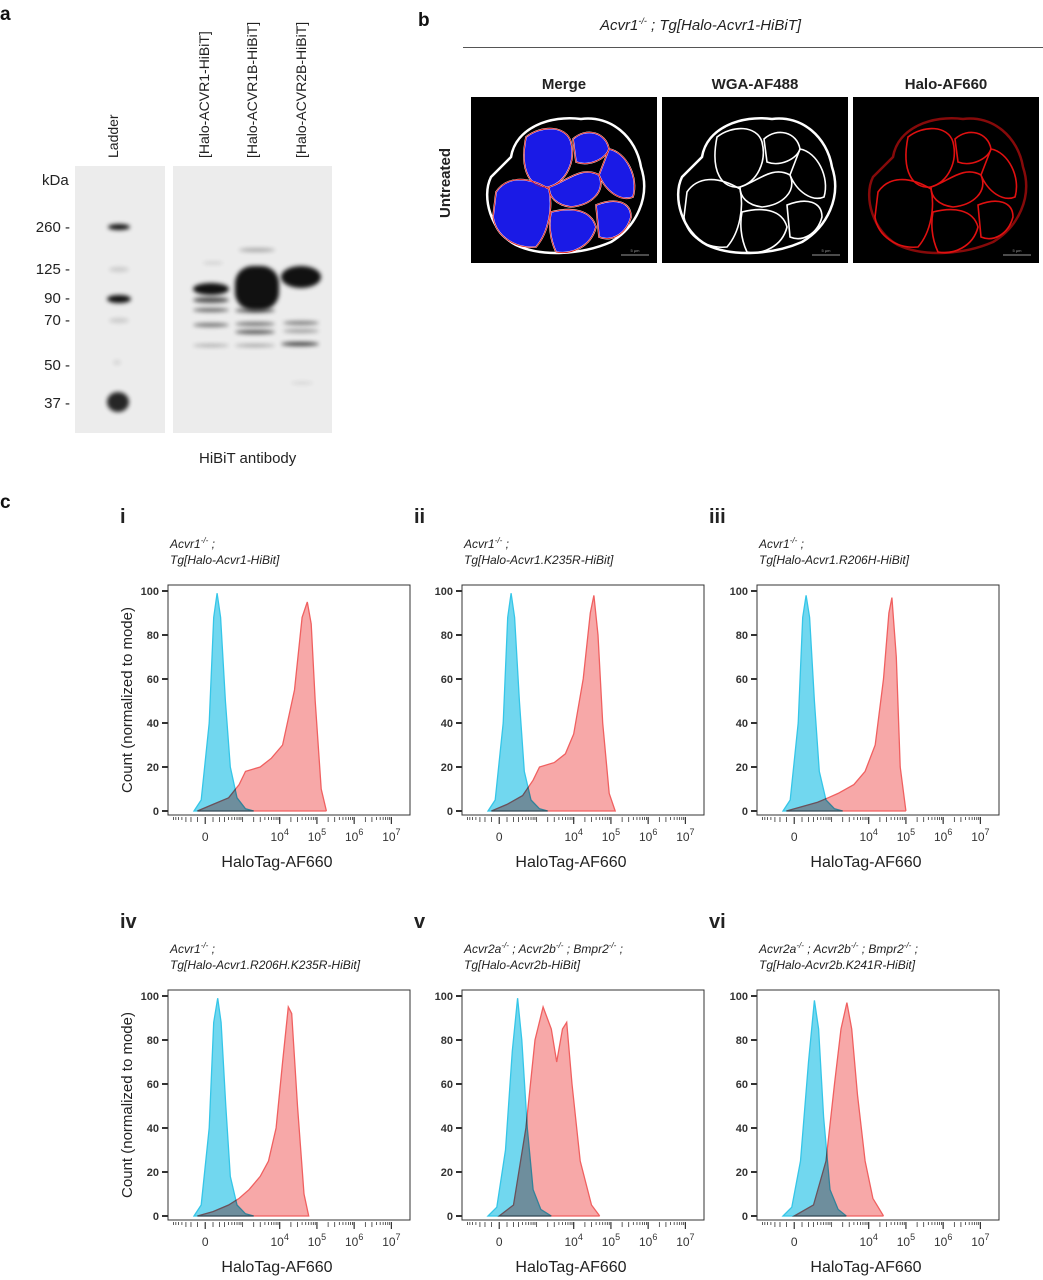 The image size is (1043, 1280). What do you see at coordinates (648, 1240) in the screenshot?
I see `x-tick-label: 10⁶` at bounding box center [648, 1240].